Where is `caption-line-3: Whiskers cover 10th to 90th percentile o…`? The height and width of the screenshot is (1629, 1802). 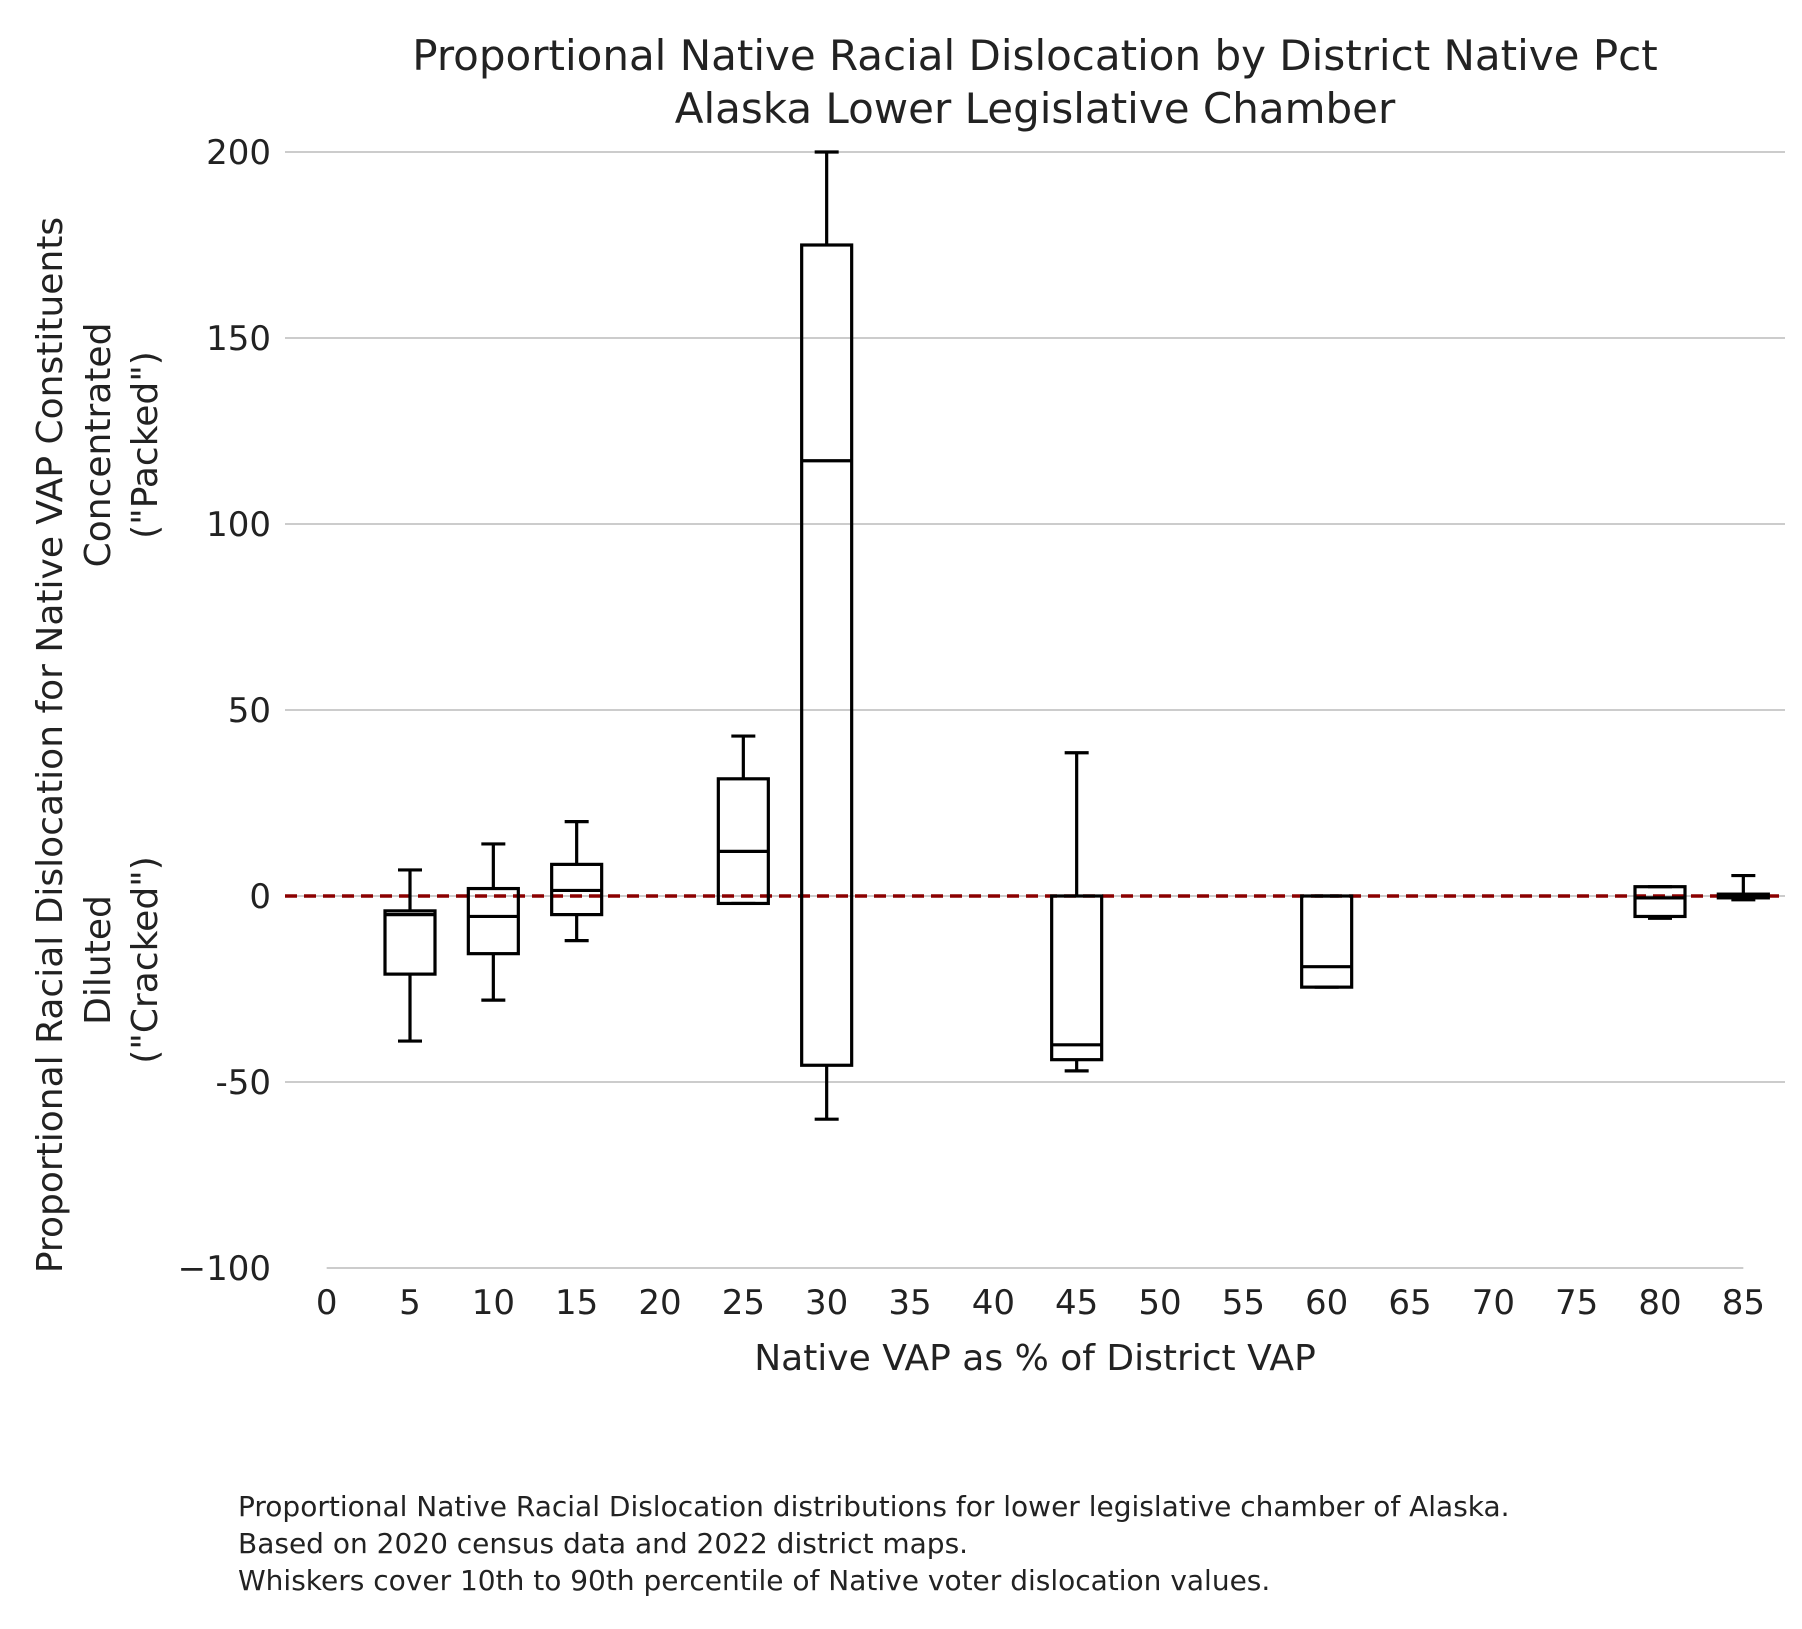
caption-line-3: Whiskers cover 10th to 90th percentile o… is located at coordinates (754, 1580).